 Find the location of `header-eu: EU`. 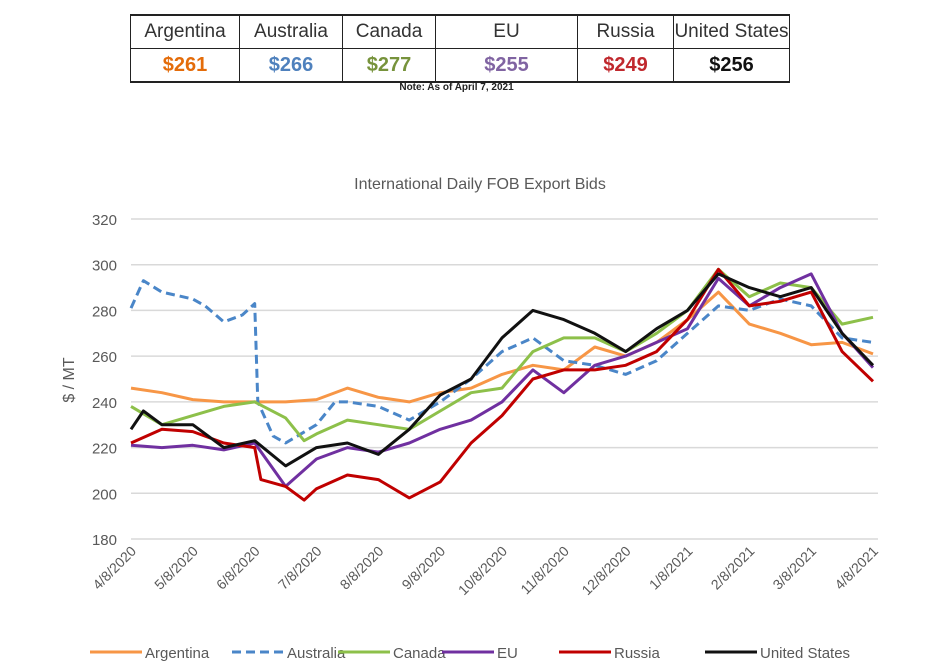

header-eu: EU is located at coordinates (506, 32).